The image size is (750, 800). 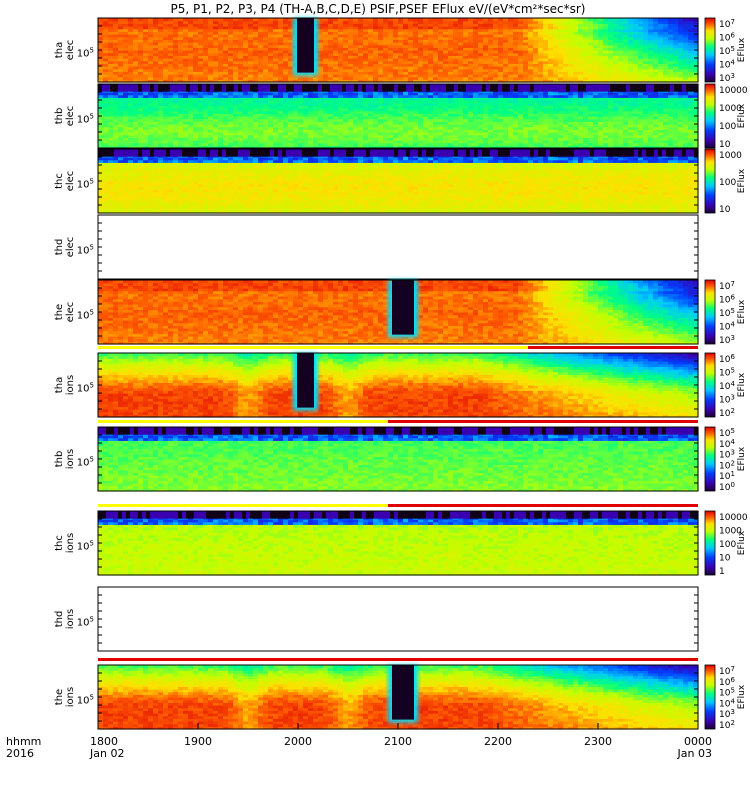 What do you see at coordinates (710, 50) in the screenshot?
I see `colorbar-scale` at bounding box center [710, 50].